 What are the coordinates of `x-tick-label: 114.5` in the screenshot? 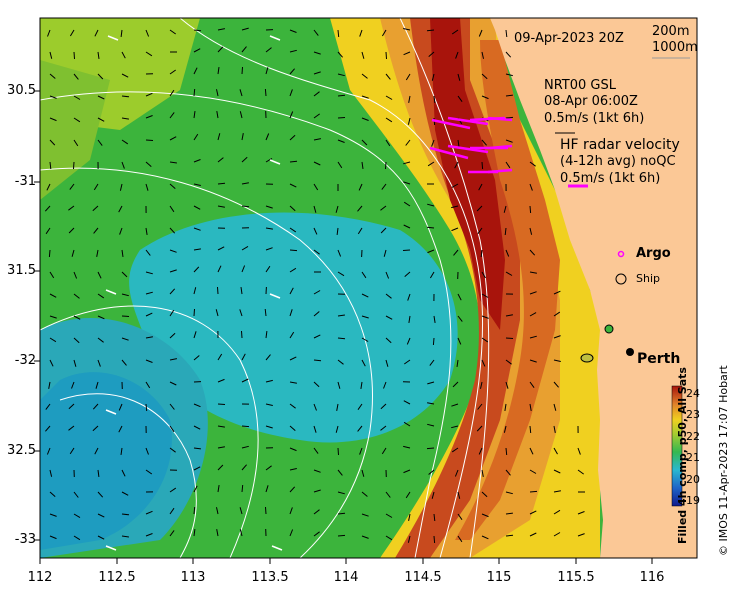 It's located at (423, 577).